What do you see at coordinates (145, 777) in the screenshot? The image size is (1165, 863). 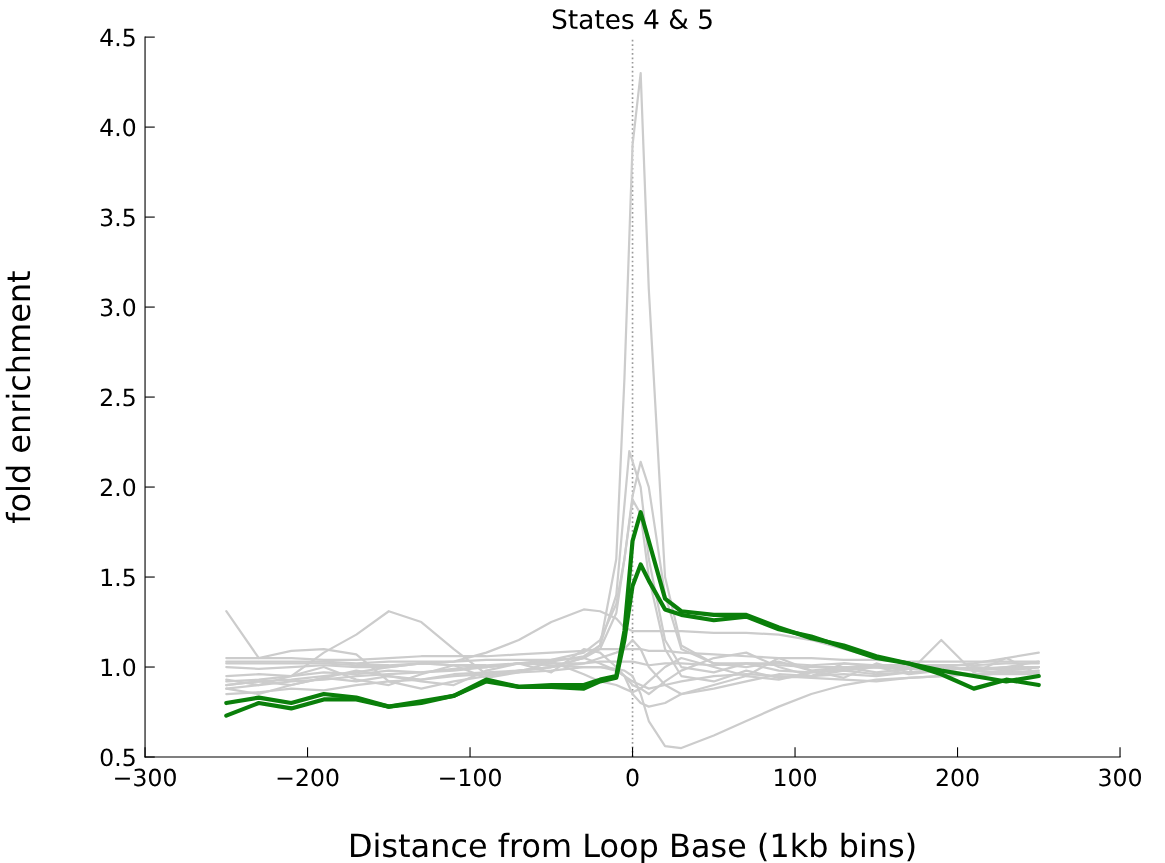 I see `x-tick-label: −300` at bounding box center [145, 777].